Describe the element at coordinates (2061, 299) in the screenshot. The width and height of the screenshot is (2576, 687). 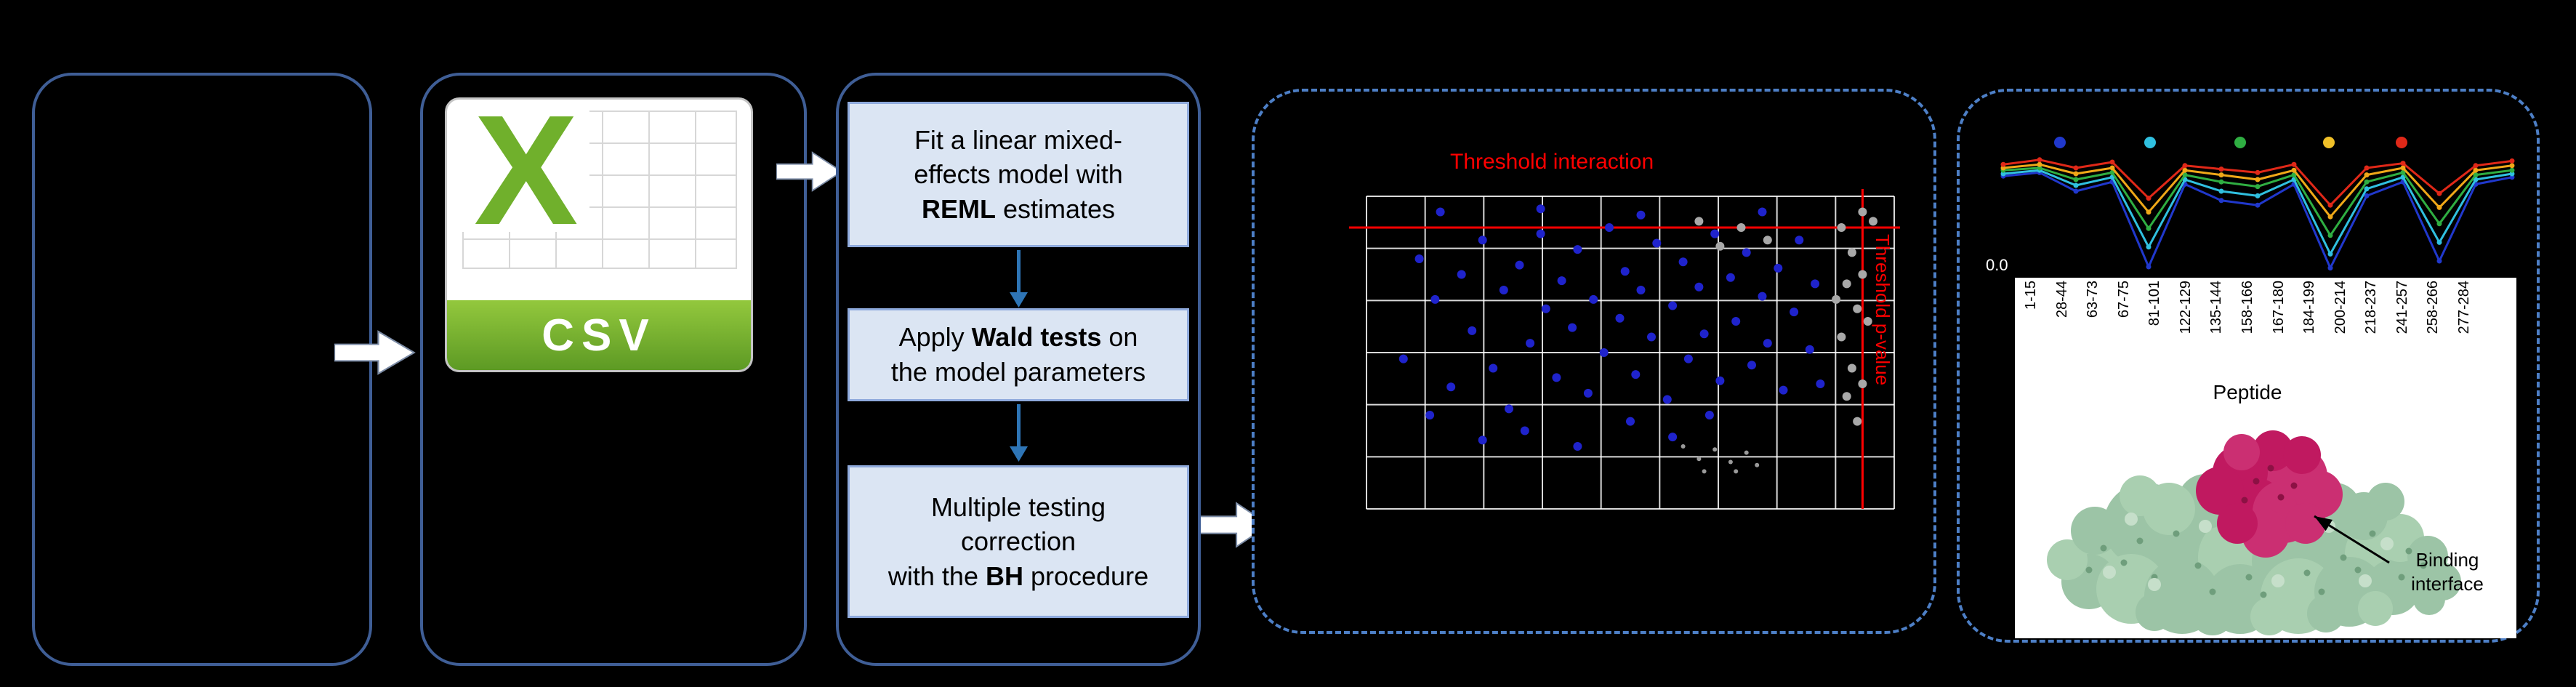
I see `peptide-tick-label: 28-44` at that location.